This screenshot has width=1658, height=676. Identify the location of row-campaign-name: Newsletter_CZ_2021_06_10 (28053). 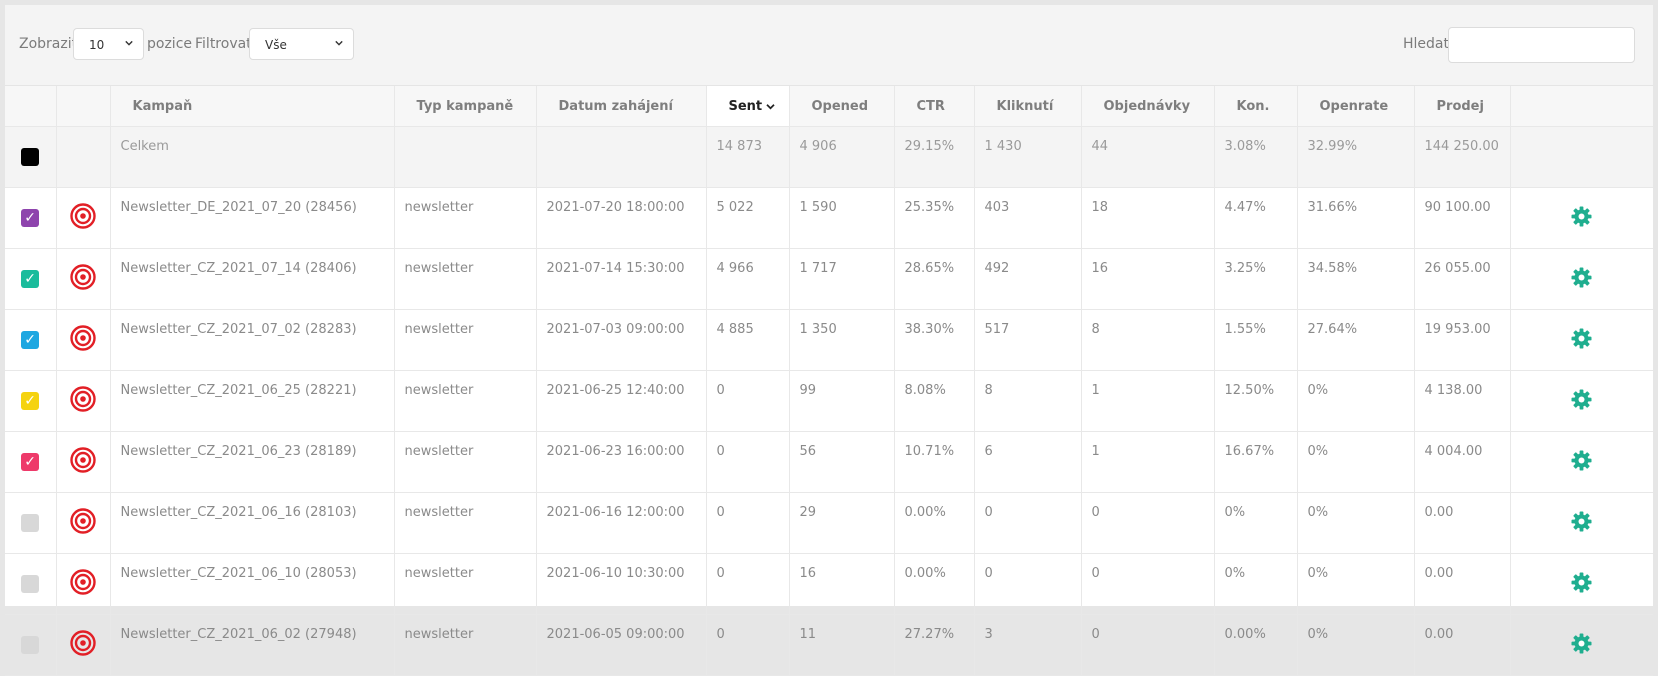
(252, 584).